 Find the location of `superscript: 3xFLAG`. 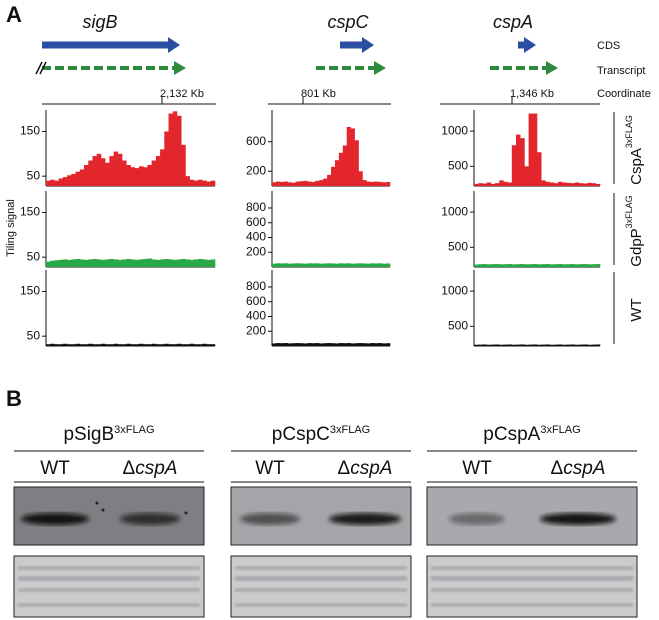

superscript: 3xFLAG is located at coordinates (134, 430).